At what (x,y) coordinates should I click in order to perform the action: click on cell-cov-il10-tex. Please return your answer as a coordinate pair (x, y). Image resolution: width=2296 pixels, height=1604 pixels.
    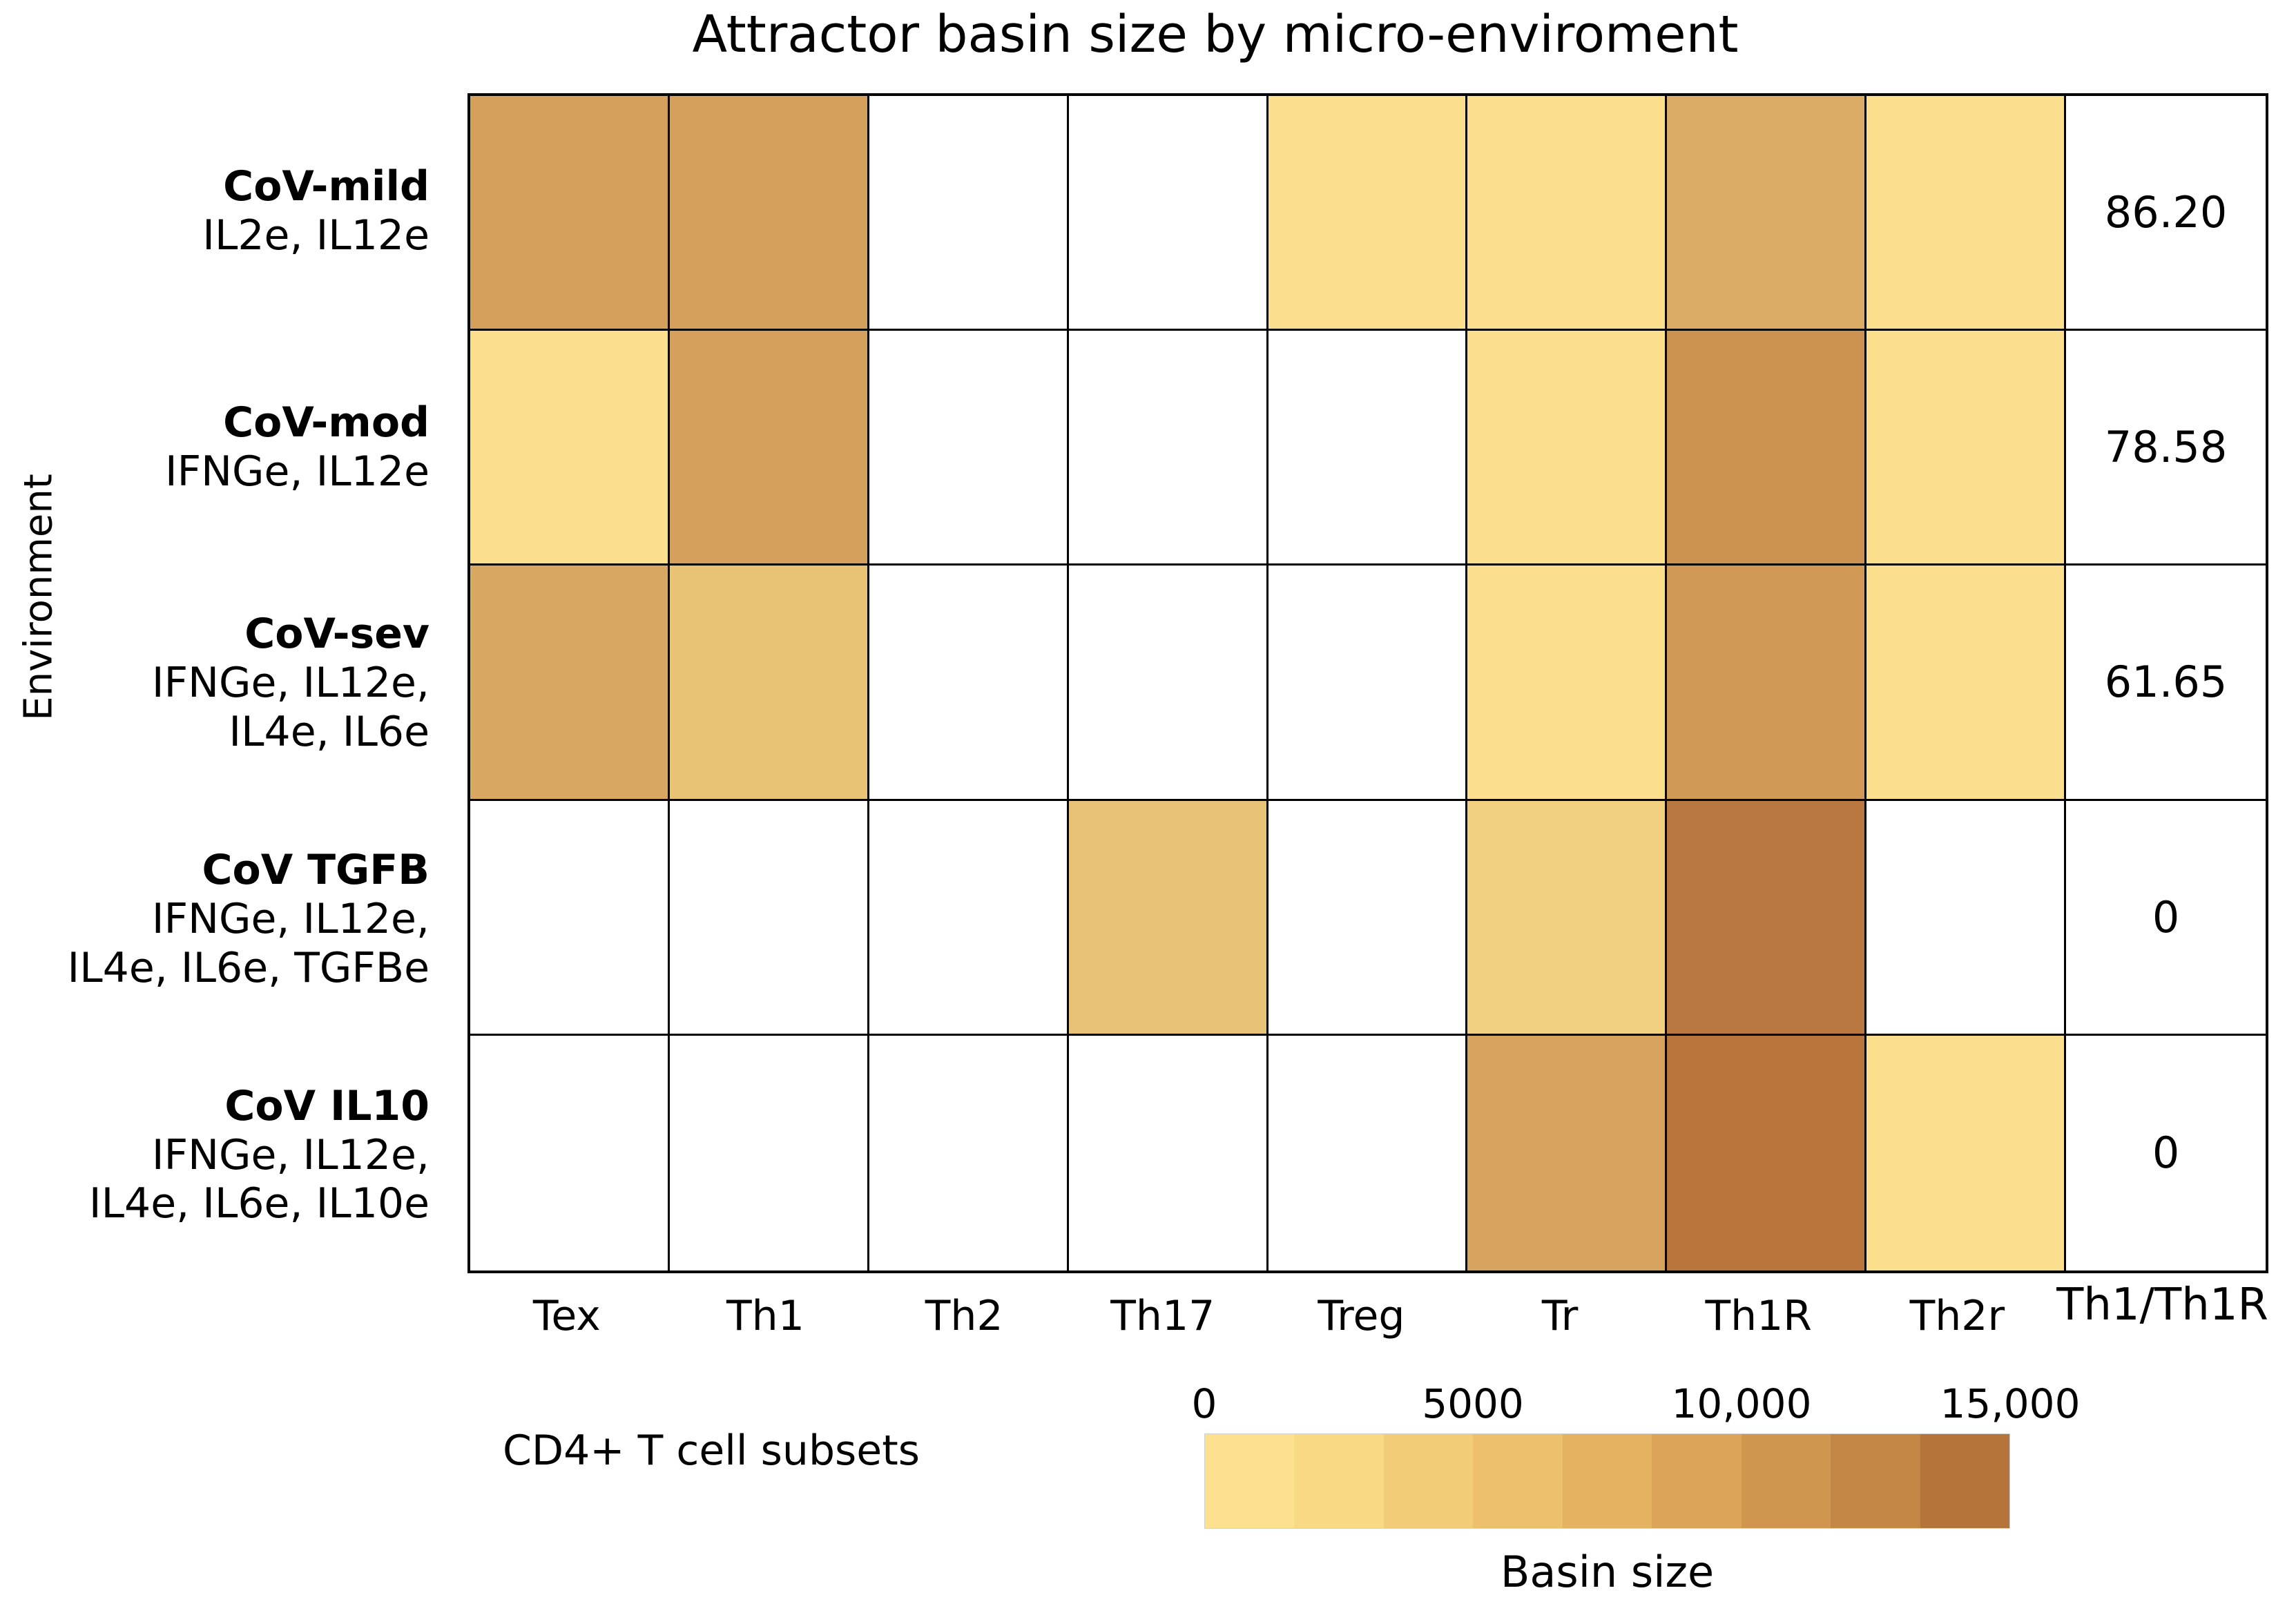
    Looking at the image, I should click on (570, 1152).